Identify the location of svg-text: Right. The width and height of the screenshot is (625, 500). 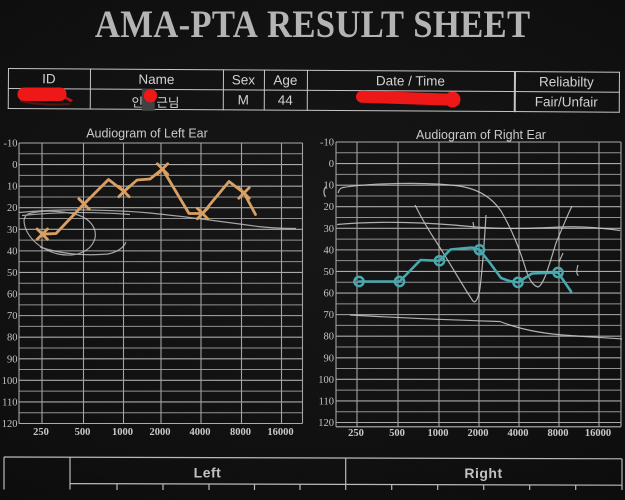
(483, 473).